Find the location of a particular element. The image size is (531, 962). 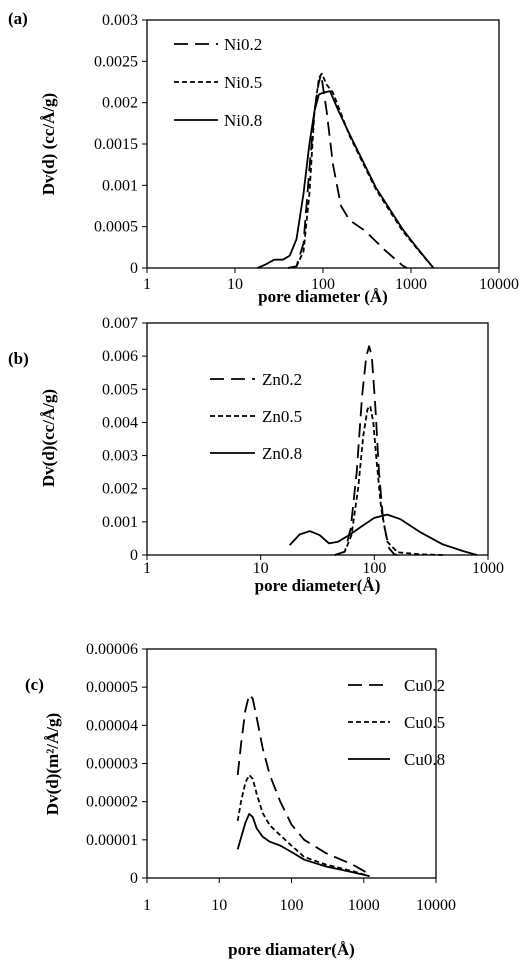

y-tick-label: 0.00004 is located at coordinates (112, 725).